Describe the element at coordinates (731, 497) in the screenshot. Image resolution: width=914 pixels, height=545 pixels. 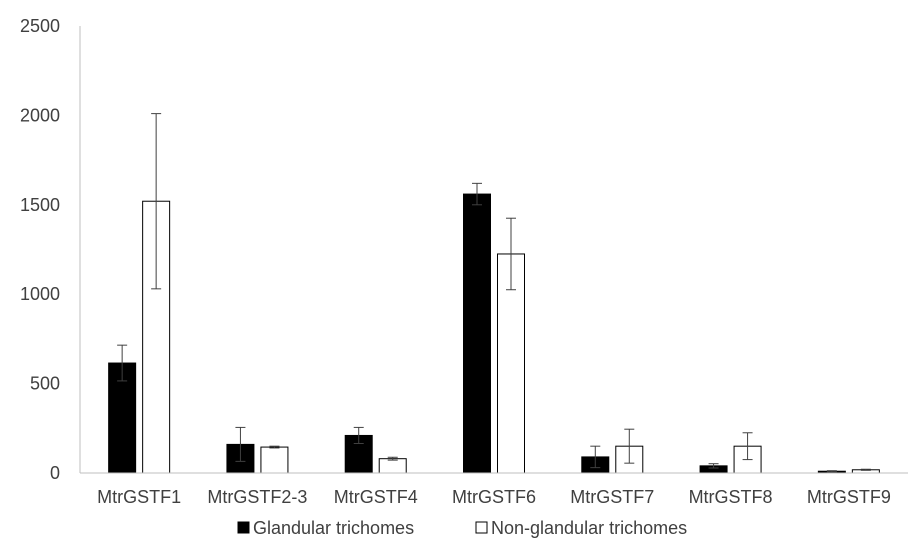
I see `x-category-label: MtrGSTF8` at that location.